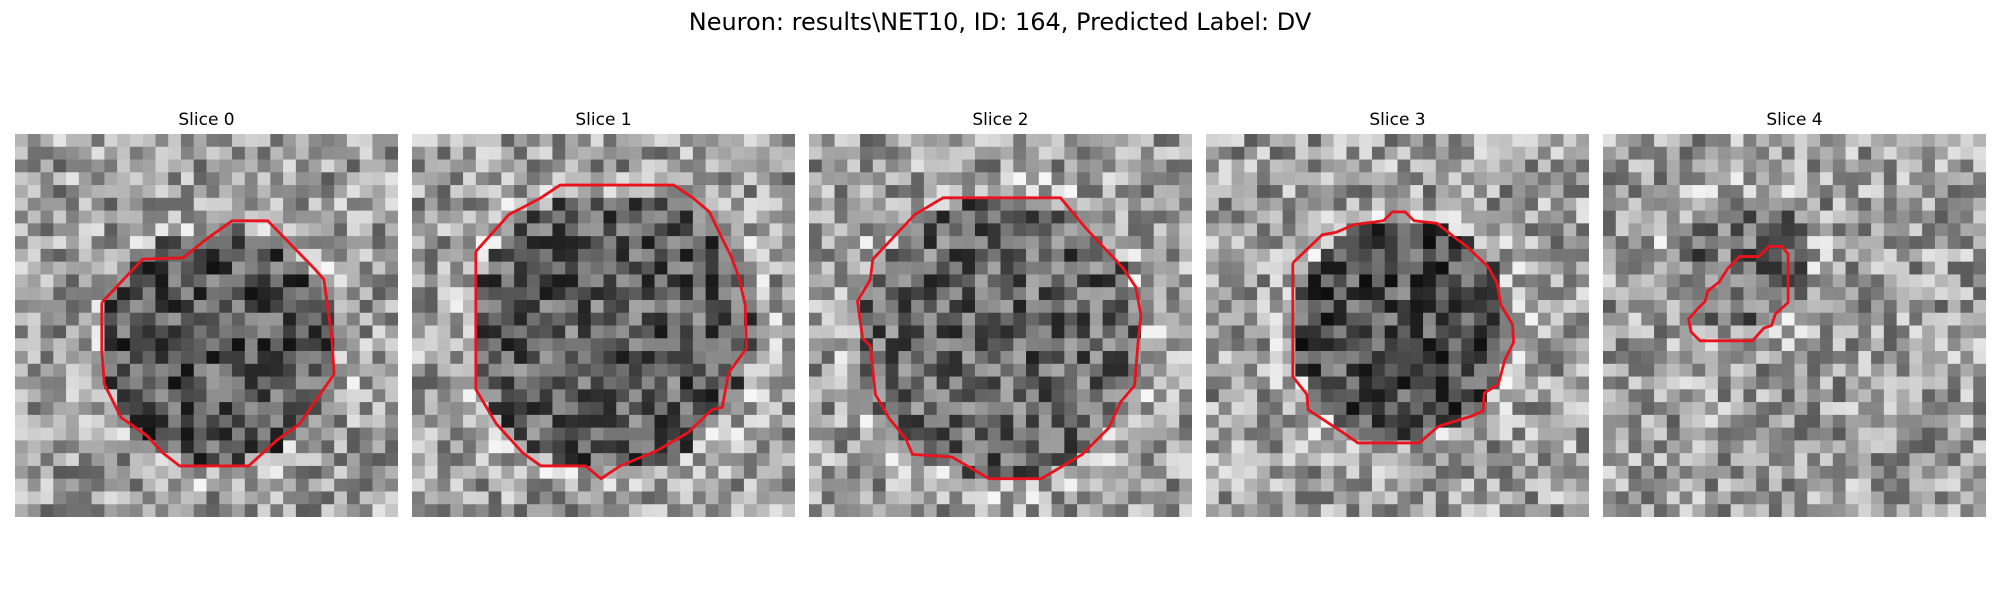  Describe the element at coordinates (1397, 325) in the screenshot. I see `slice-image` at that location.